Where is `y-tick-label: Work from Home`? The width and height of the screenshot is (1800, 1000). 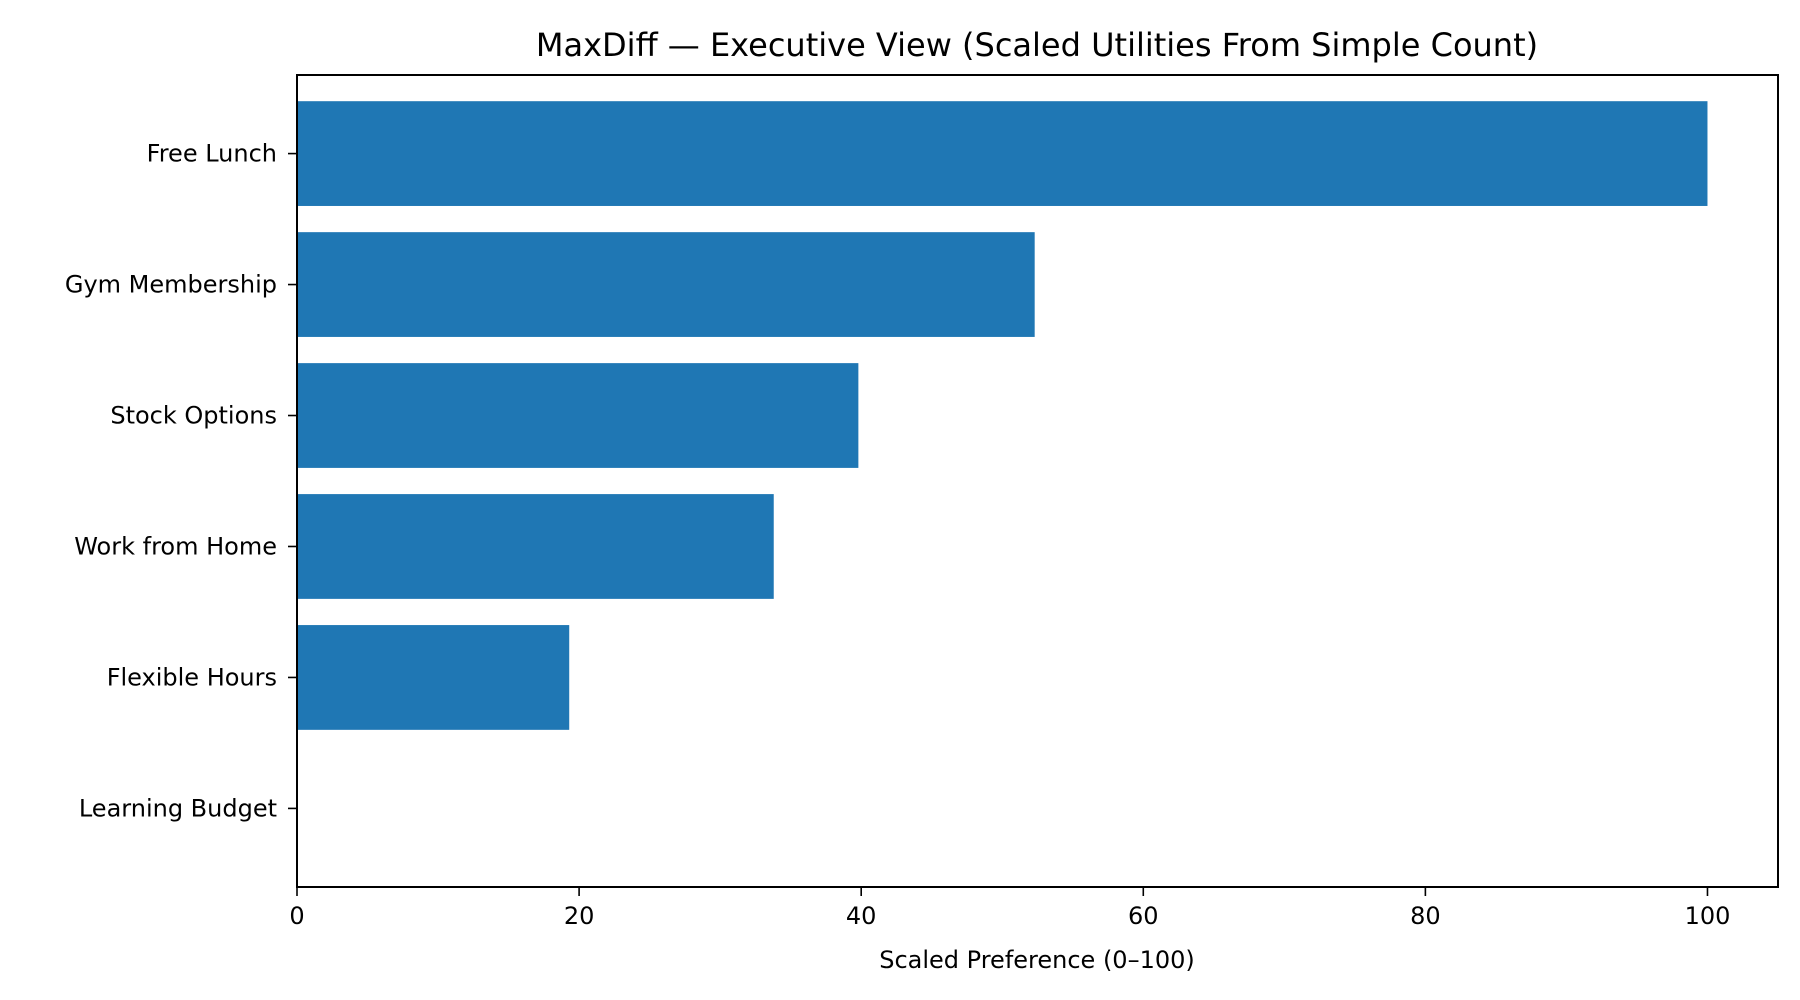 y-tick-label: Work from Home is located at coordinates (175, 546).